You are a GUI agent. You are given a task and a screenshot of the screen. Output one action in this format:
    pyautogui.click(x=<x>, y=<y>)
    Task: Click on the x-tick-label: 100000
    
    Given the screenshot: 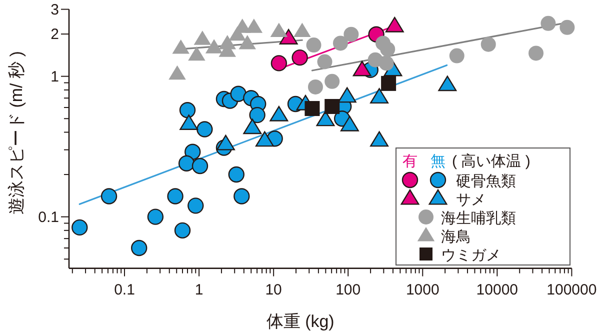 What is the action you would take?
    pyautogui.click(x=571, y=289)
    